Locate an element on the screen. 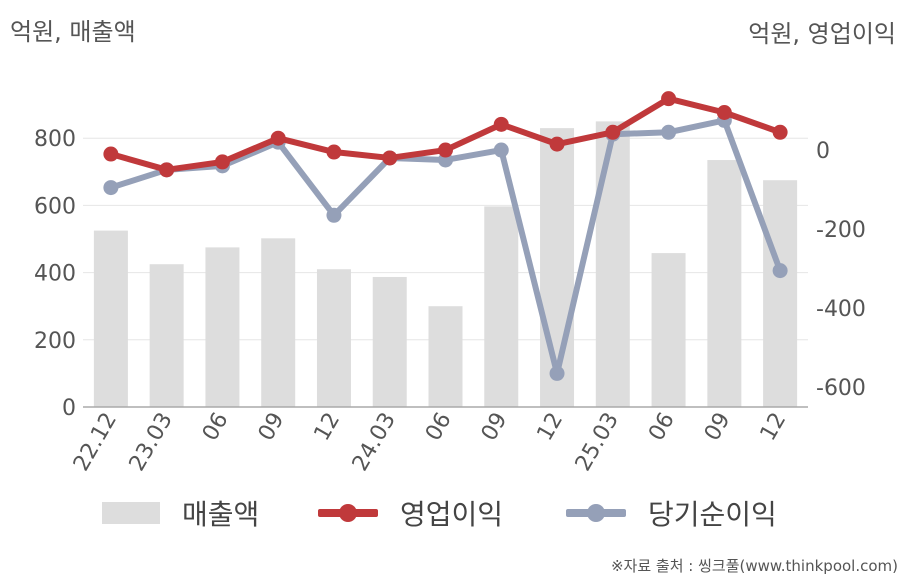 The height and width of the screenshot is (580, 908). chart-legend: 매출액 영업이익 당기순이익 is located at coordinates (454, 513).